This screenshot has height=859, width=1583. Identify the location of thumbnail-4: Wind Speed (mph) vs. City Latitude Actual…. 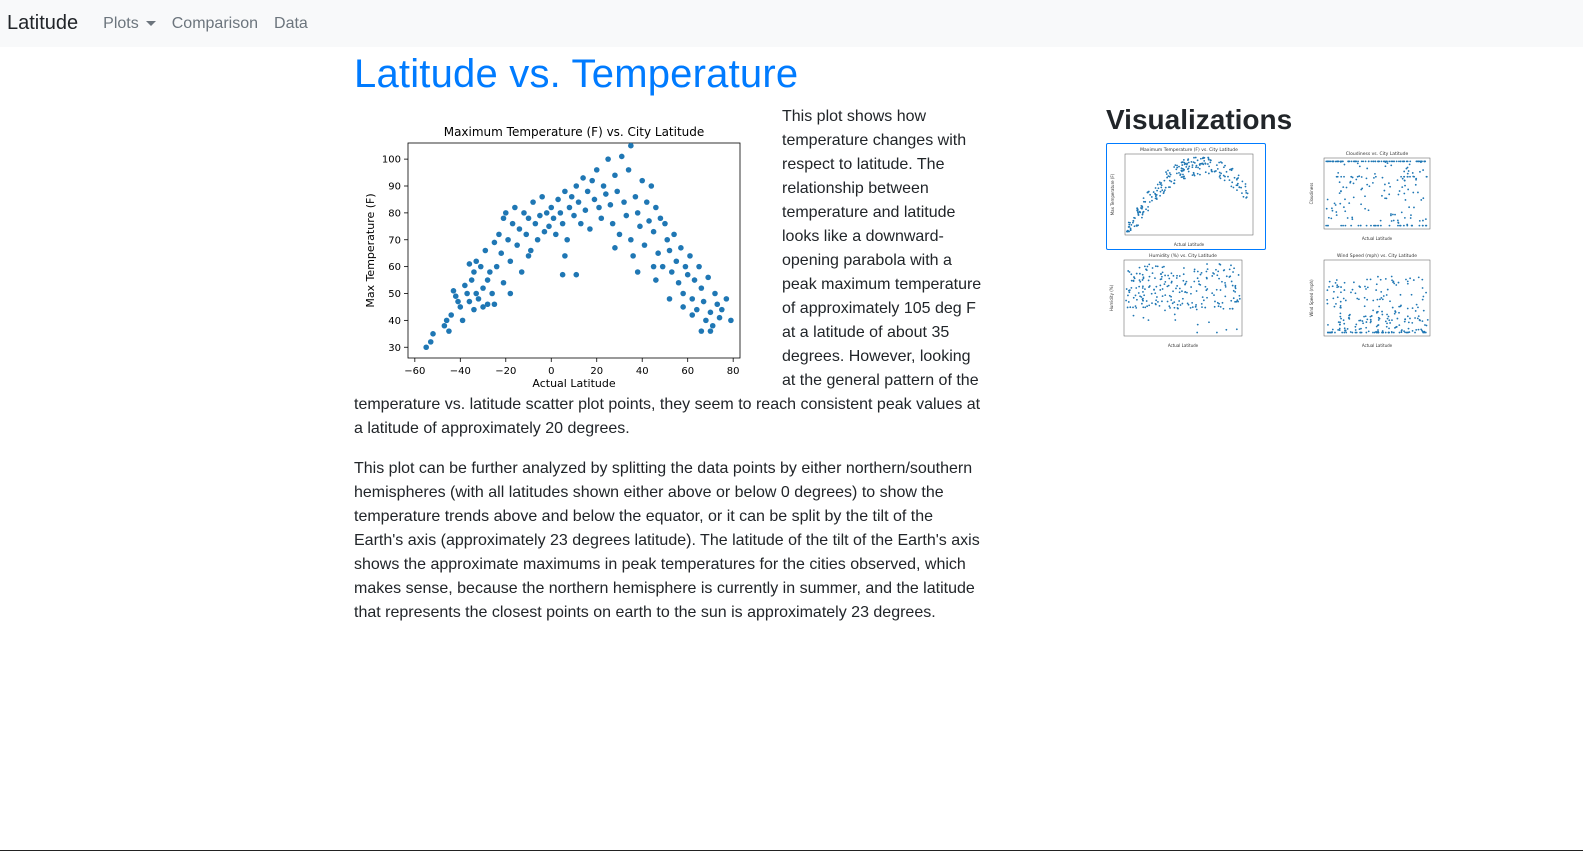
(1374, 300).